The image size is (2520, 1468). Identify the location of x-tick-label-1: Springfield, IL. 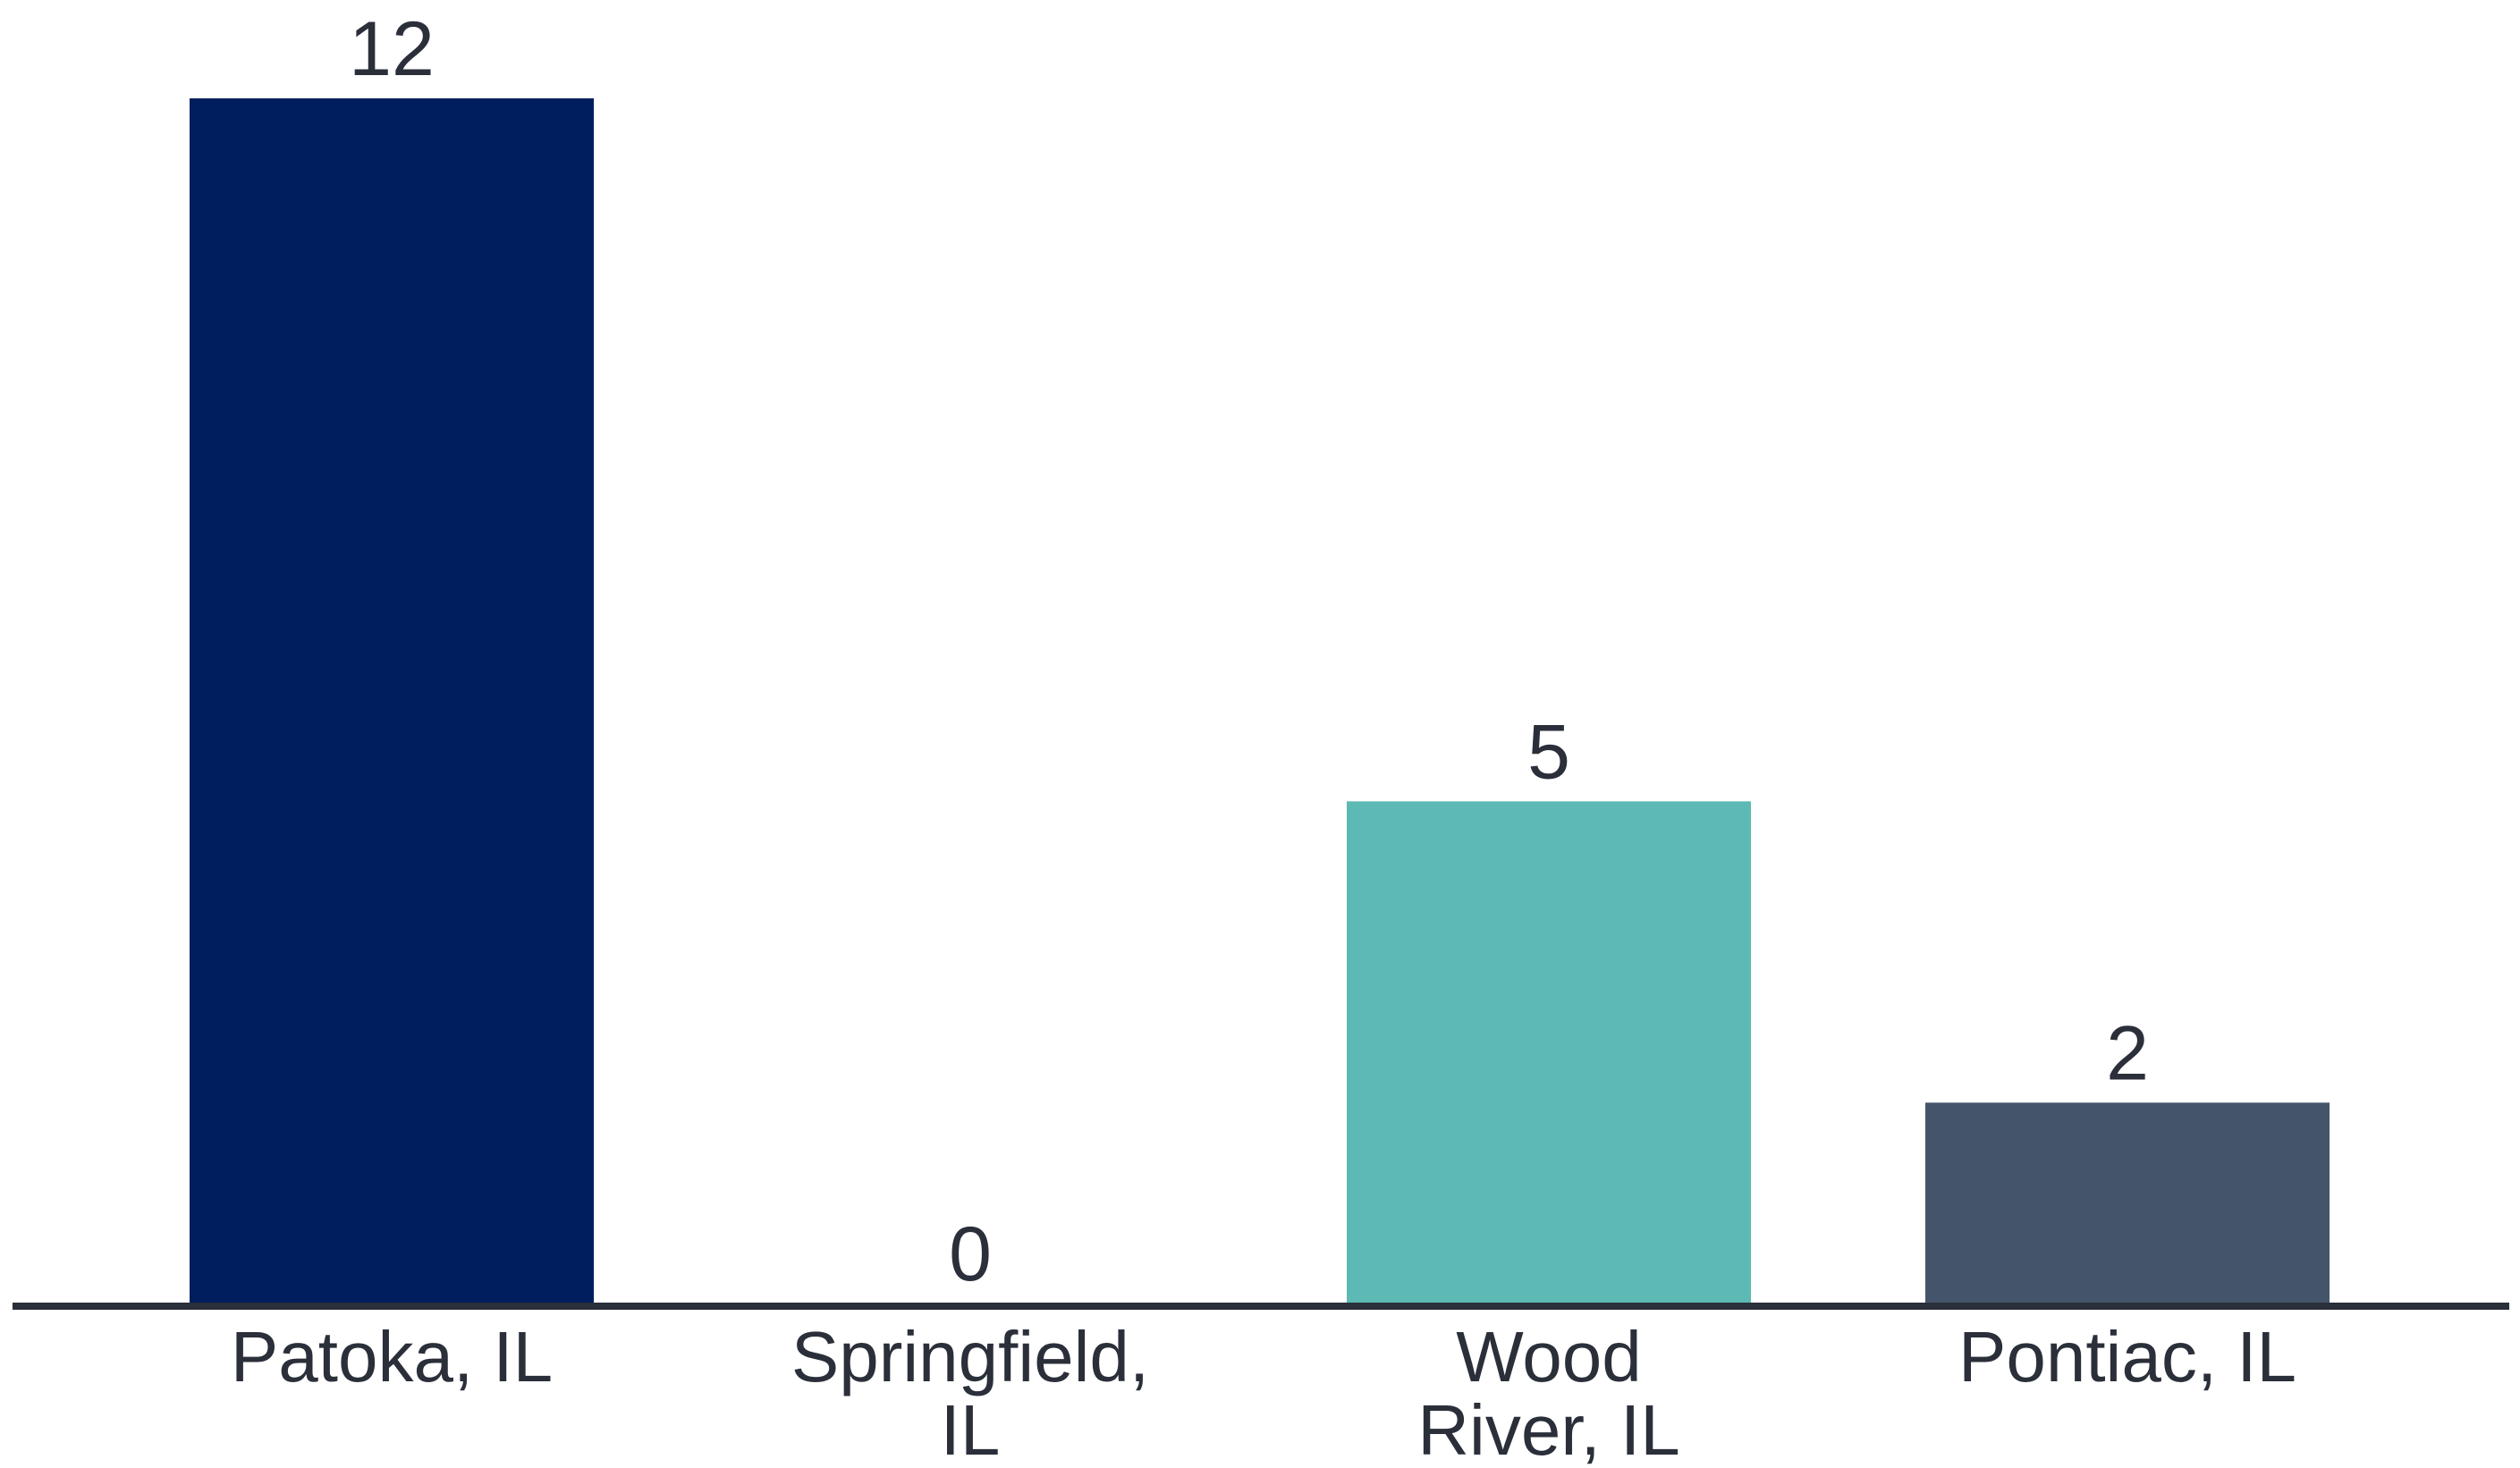
(970, 1392).